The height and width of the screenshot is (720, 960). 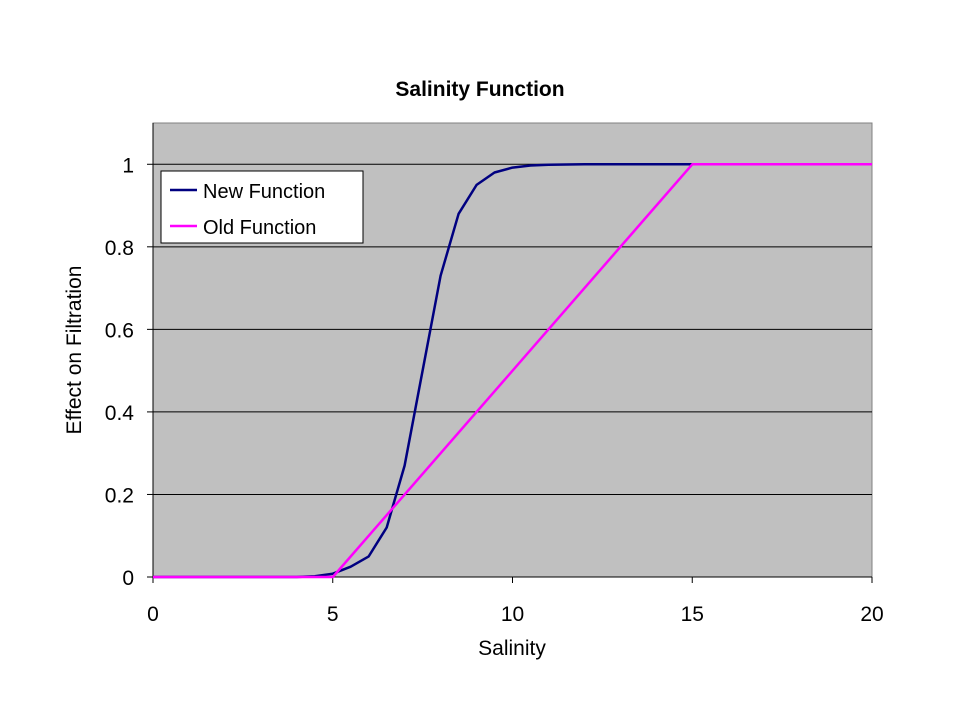 I want to click on x-tick-label-2: 10, so click(x=512, y=614).